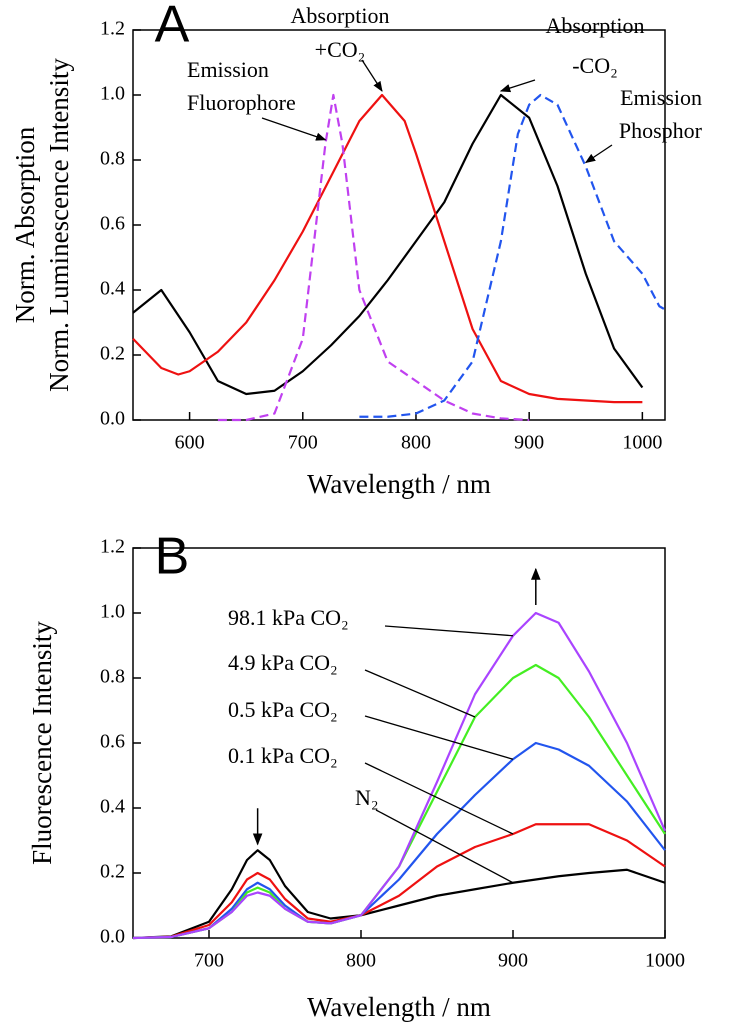 Image resolution: width=738 pixels, height=1034 pixels. Describe the element at coordinates (190, 443) in the screenshot. I see `x-tick-label: 600` at that location.